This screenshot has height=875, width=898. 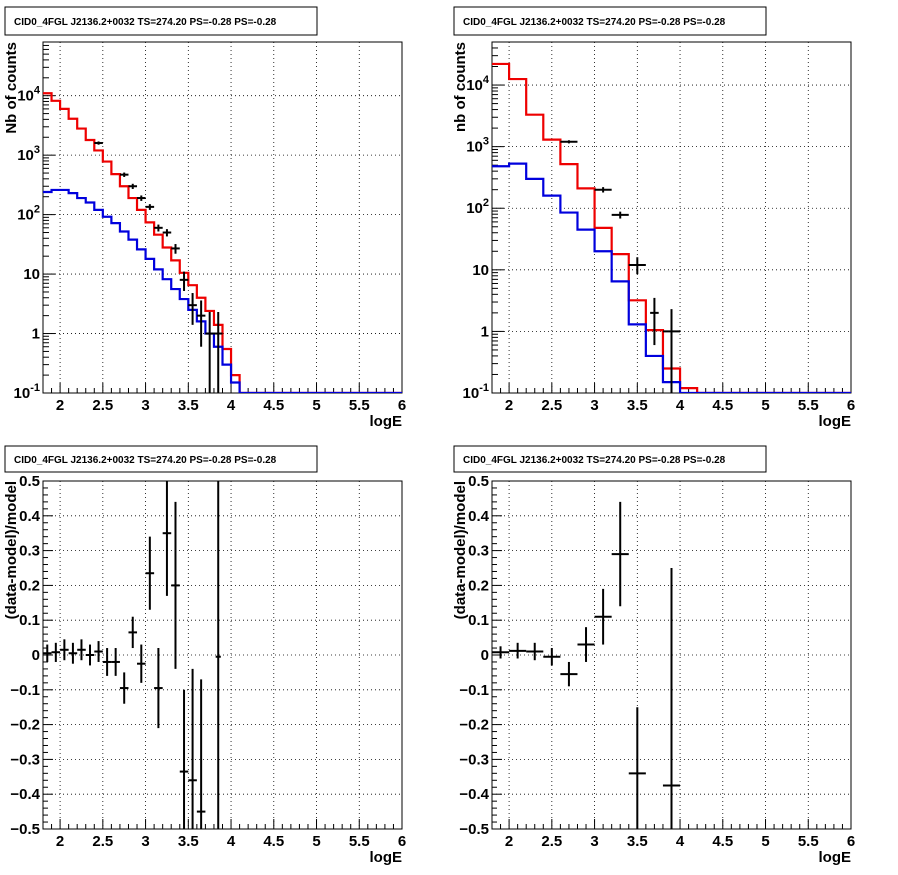 I want to click on y-tick-label: 0.2, so click(x=478, y=585).